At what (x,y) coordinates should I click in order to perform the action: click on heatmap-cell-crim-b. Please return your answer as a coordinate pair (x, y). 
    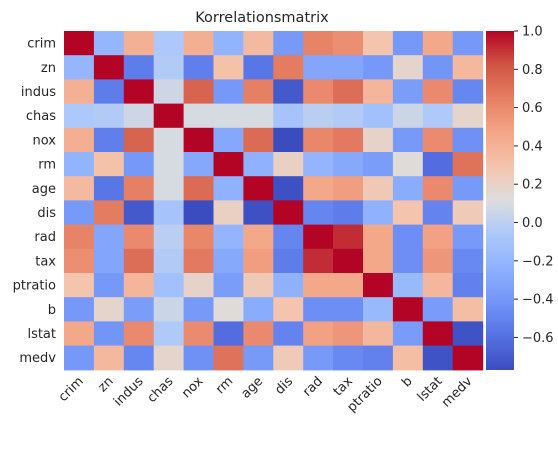
    Looking at the image, I should click on (408, 43).